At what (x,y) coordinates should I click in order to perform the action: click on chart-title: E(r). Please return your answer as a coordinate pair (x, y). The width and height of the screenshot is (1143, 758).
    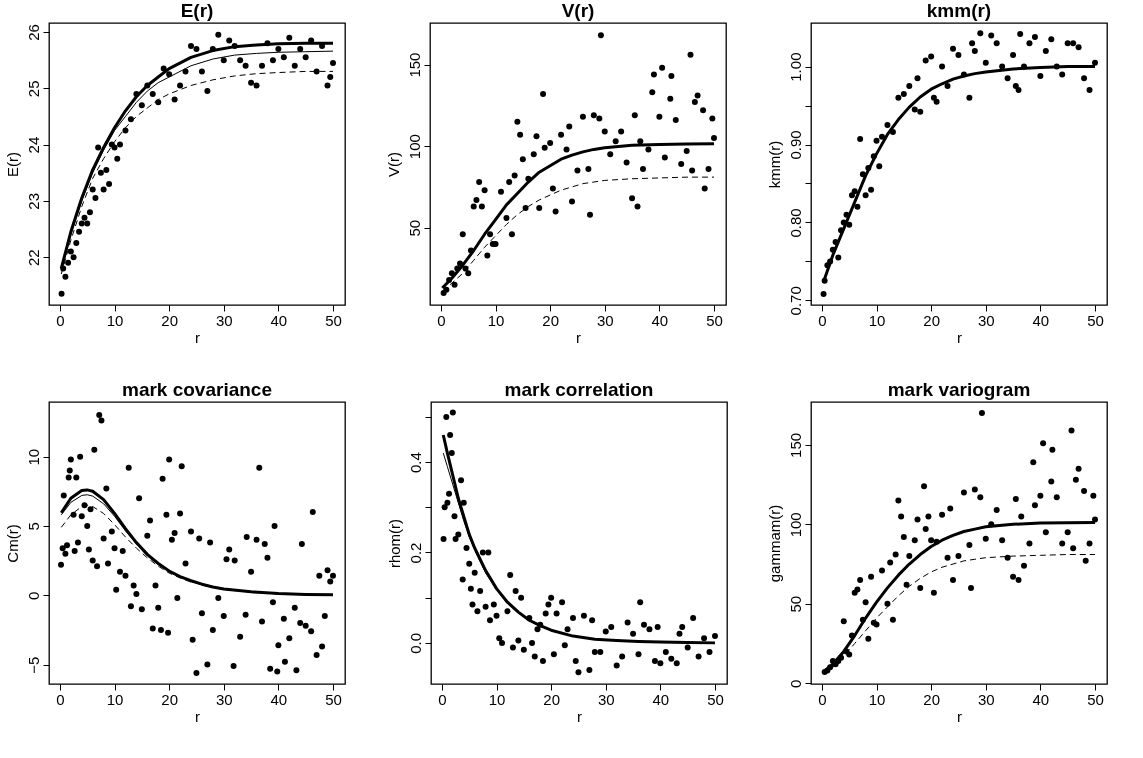
    Looking at the image, I should click on (197, 10).